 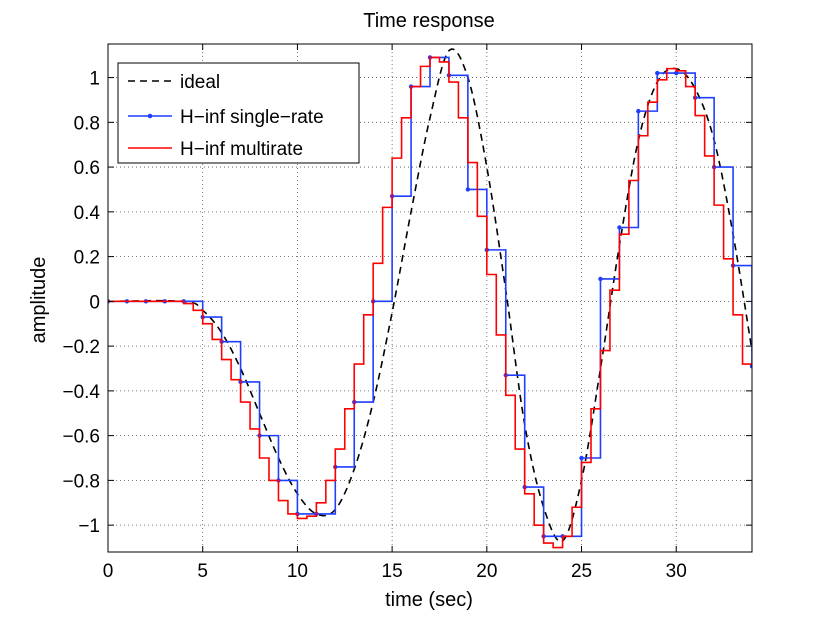 I want to click on legend-box, so click(x=238, y=113).